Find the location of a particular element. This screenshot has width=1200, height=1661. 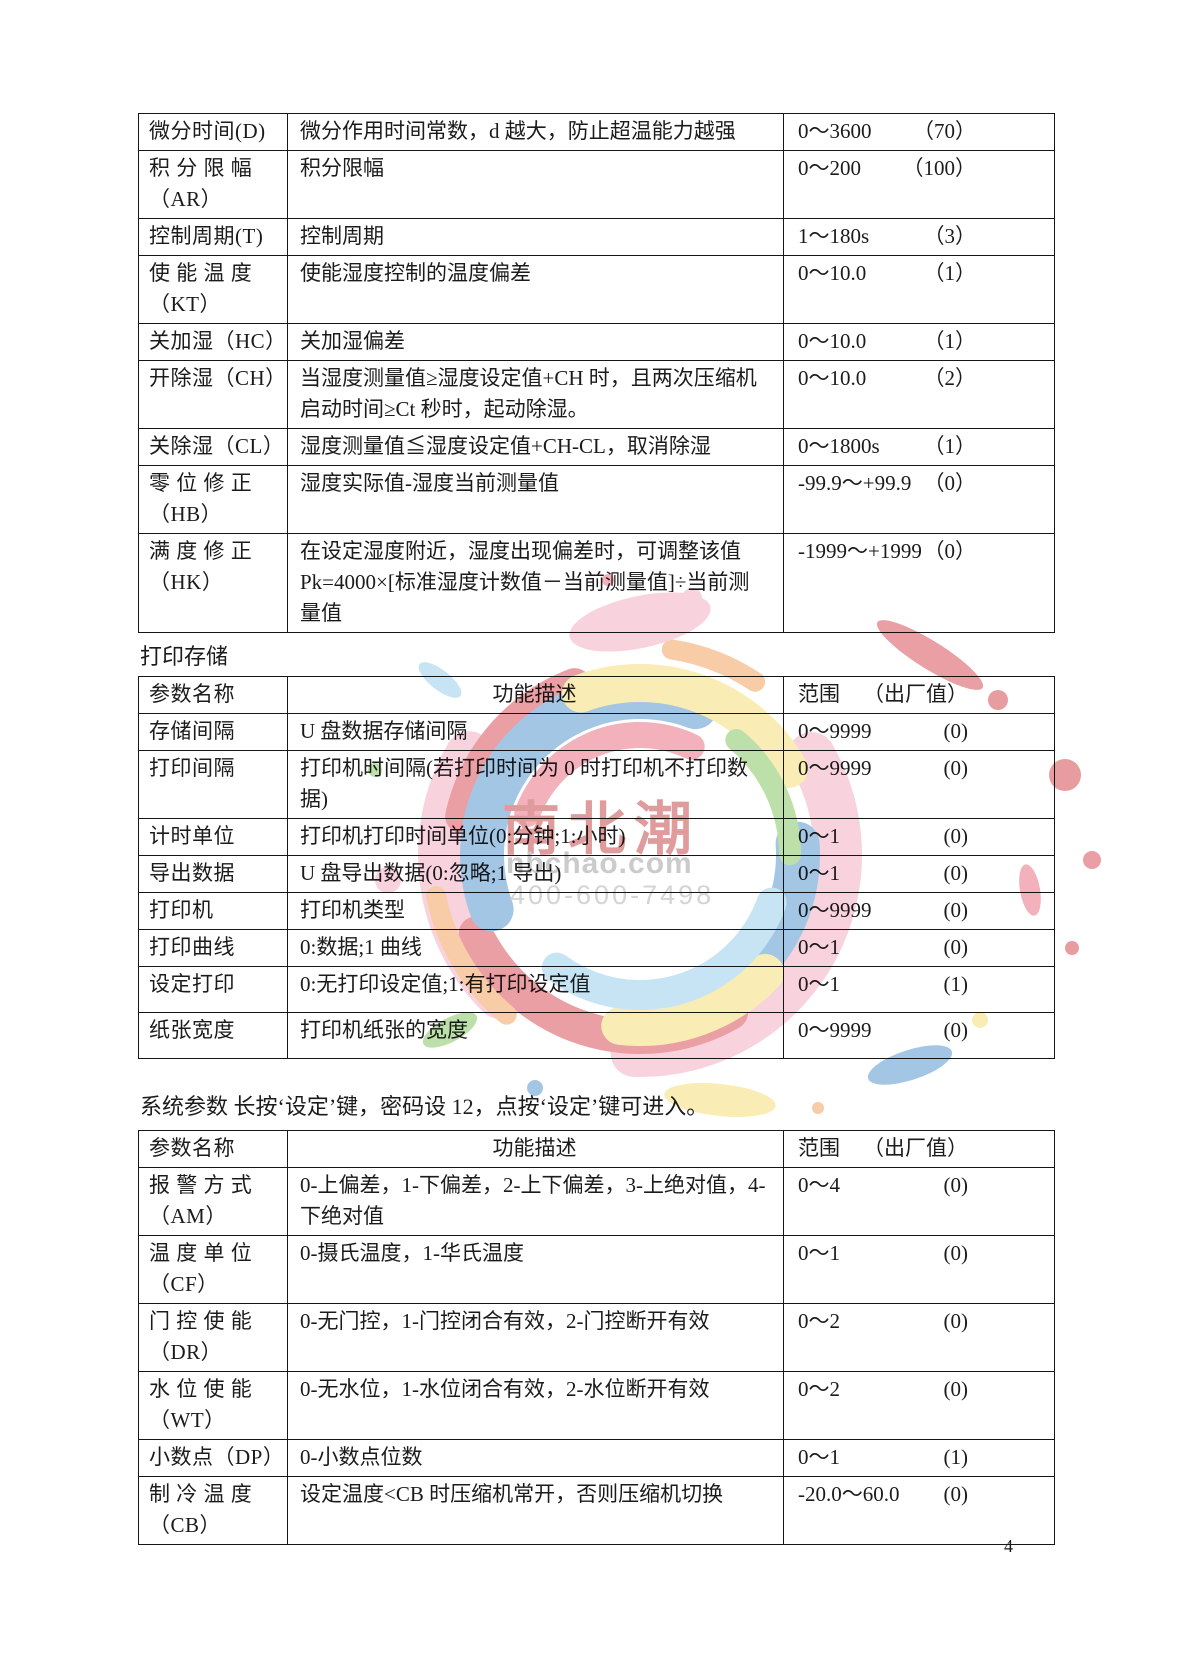

table-row: 关加湿（HC） 关加湿偏差 0～10.0 （1） is located at coordinates (596, 342).